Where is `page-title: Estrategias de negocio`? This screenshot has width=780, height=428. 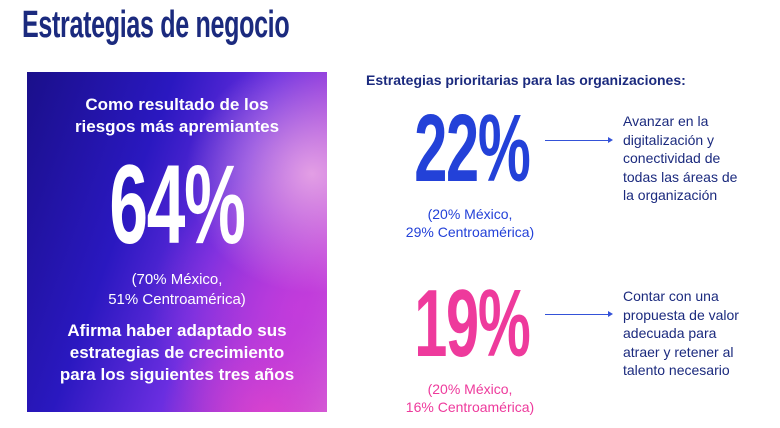
page-title: Estrategias de negocio is located at coordinates (156, 25).